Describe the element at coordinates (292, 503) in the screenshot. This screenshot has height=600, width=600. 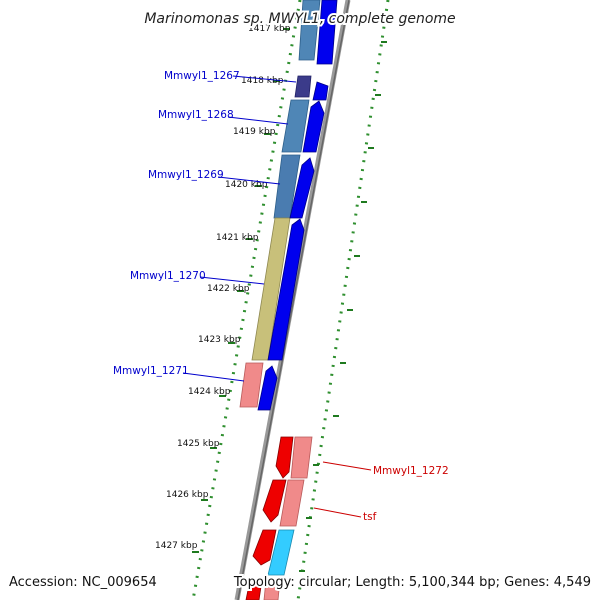
I see `gene-bar-tsf` at that location.